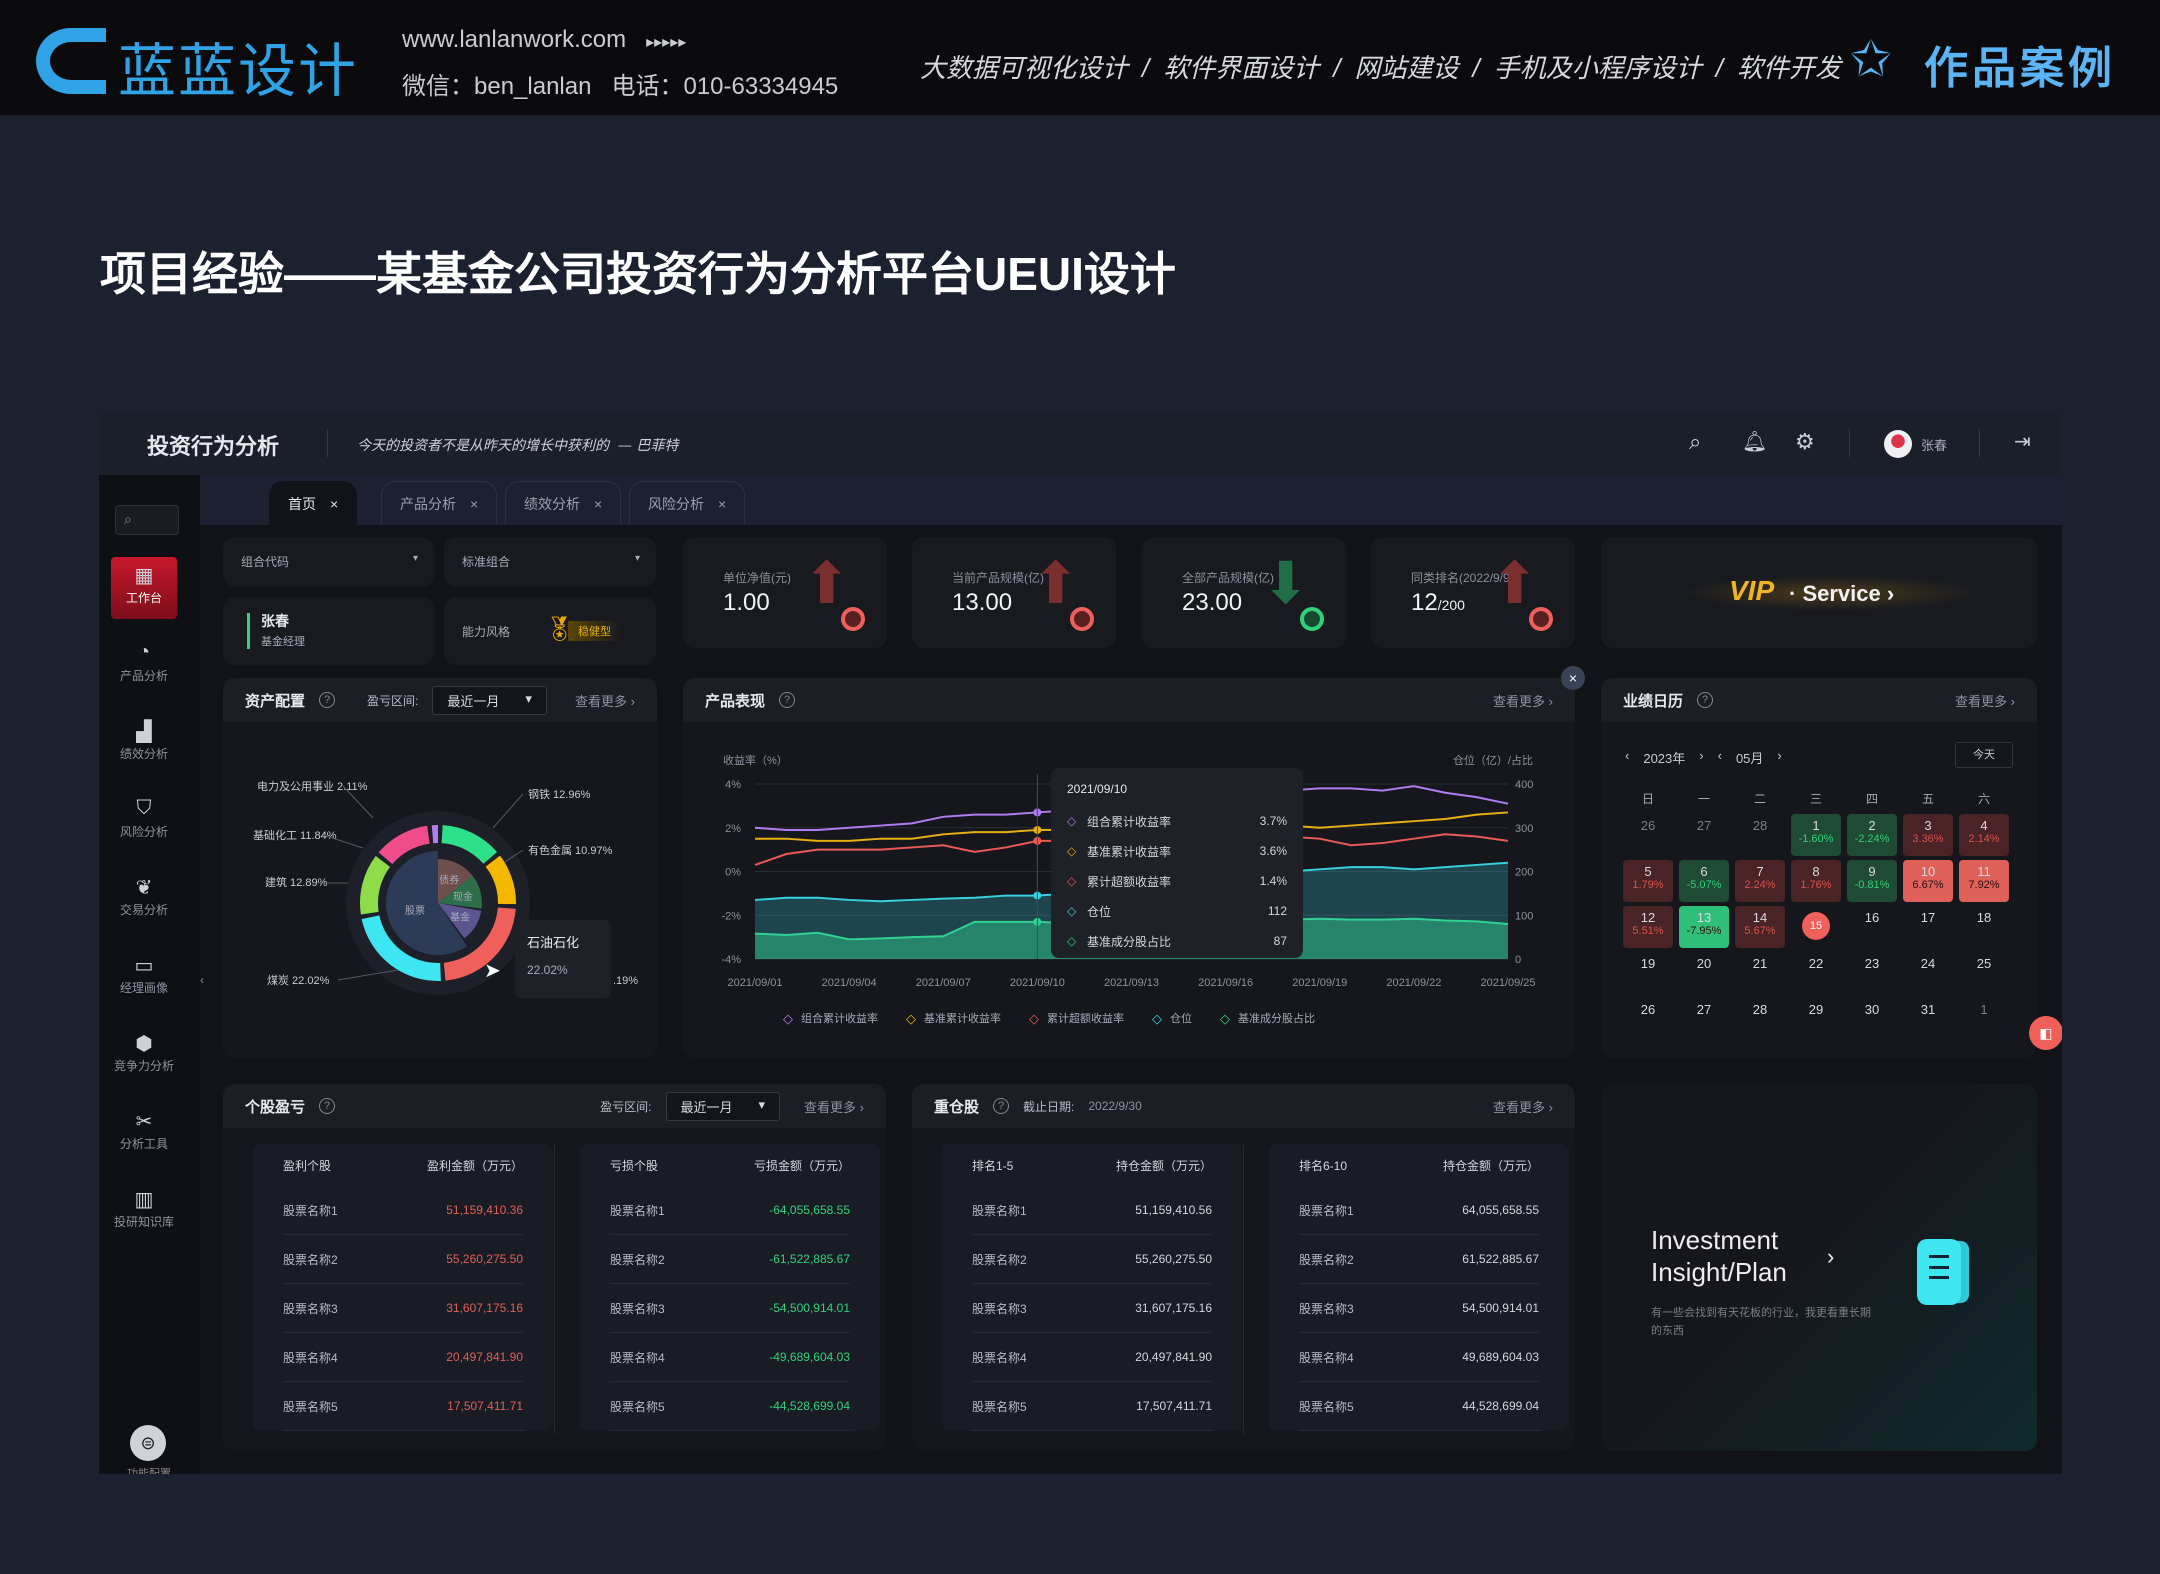  I want to click on calendar-day: 2 -2.24%, so click(1872, 835).